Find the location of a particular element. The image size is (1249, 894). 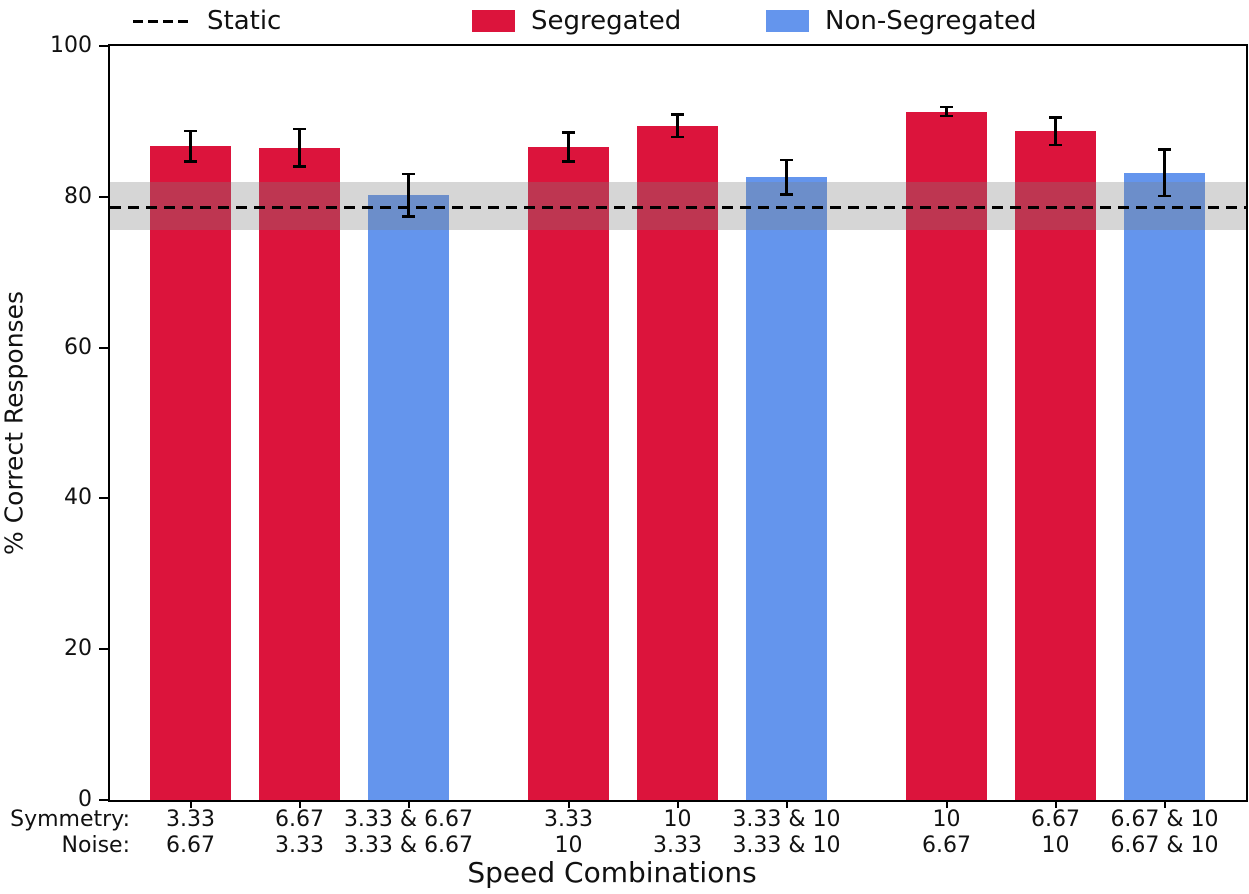

legend-item-segregated: Segregated is located at coordinates (576, 21).